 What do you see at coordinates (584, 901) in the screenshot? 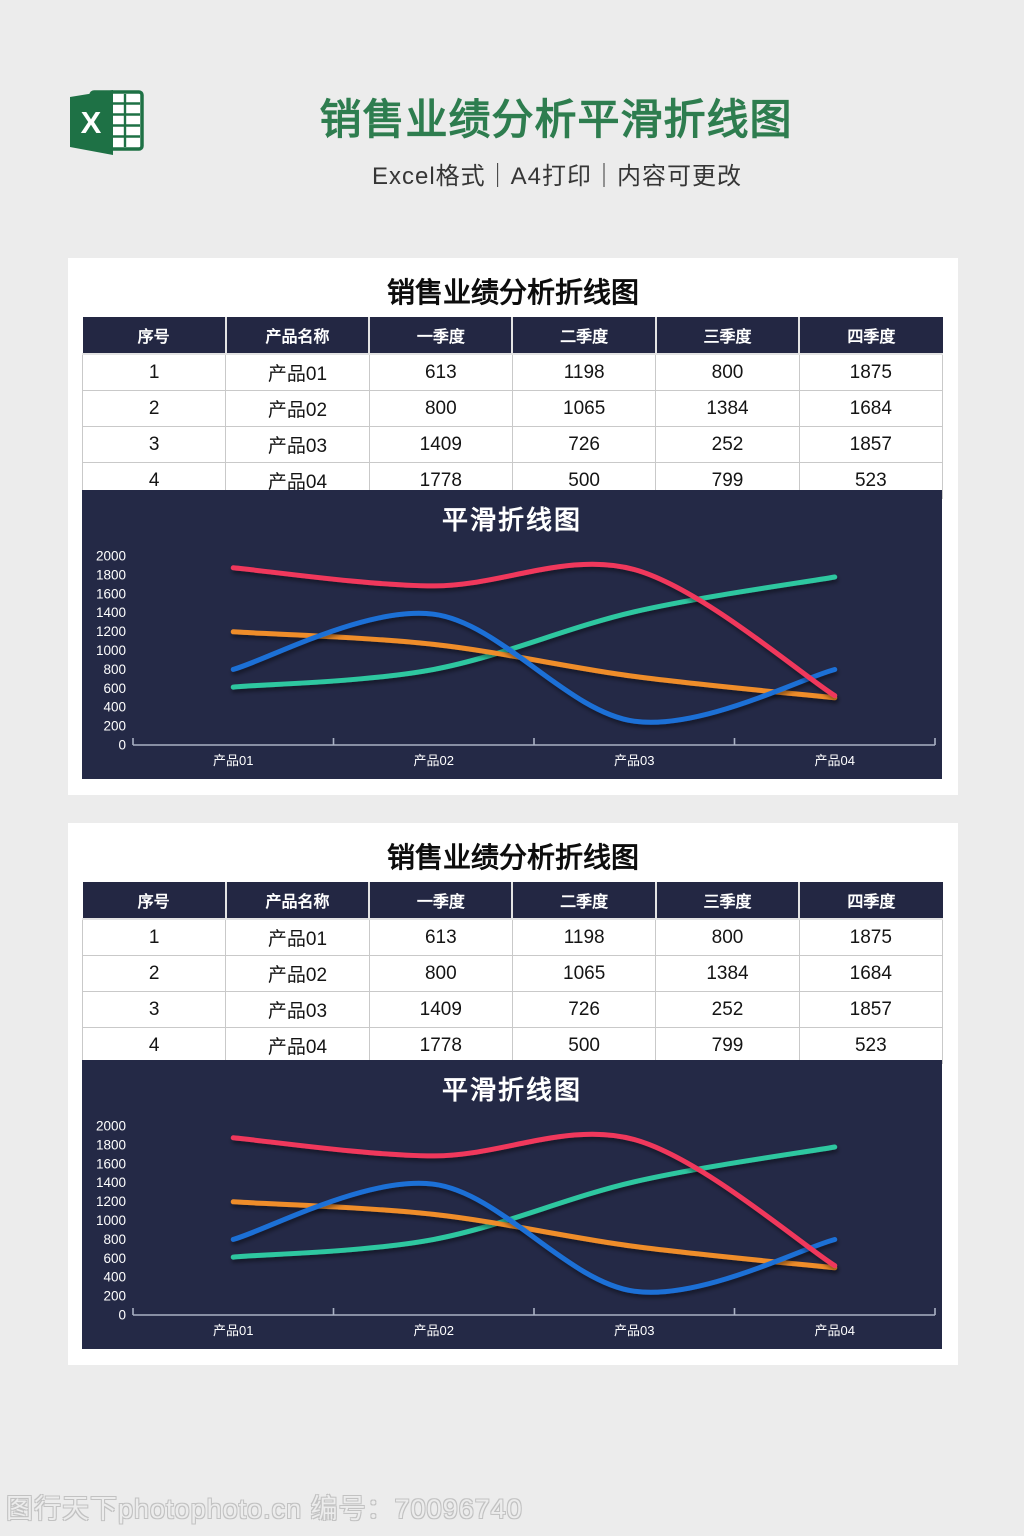
I see `table-header-cell: 二季度` at bounding box center [584, 901].